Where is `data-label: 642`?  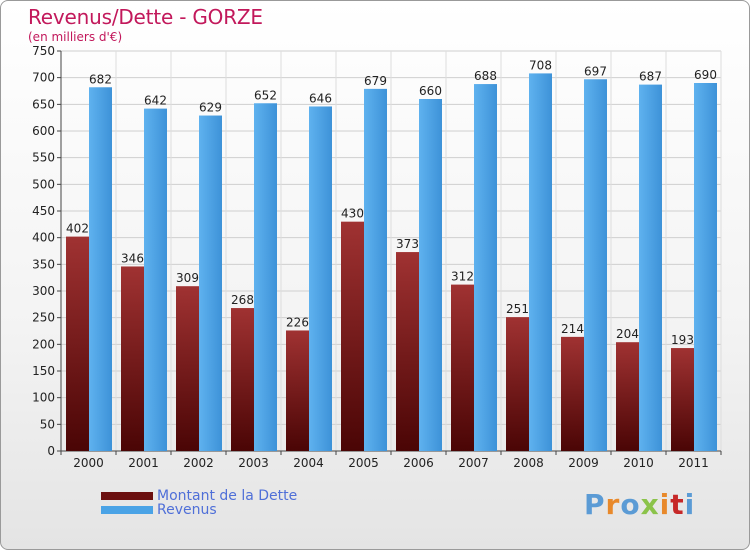
data-label: 642 is located at coordinates (155, 101).